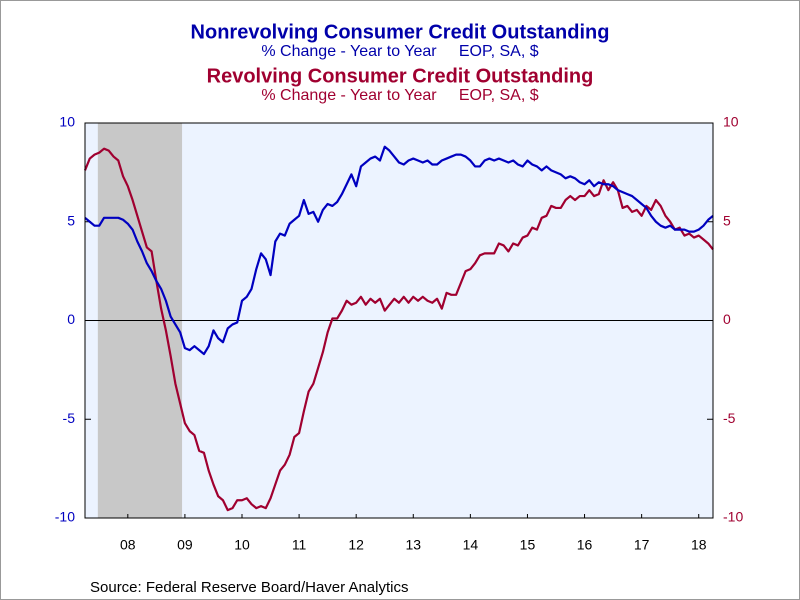  What do you see at coordinates (471, 545) in the screenshot?
I see `x-tick-label: 14` at bounding box center [471, 545].